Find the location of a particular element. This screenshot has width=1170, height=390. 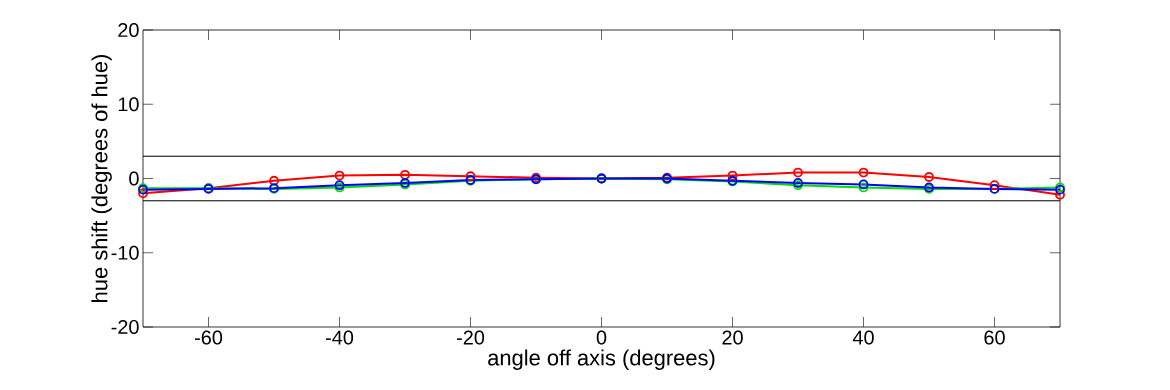

y-tick-label: 20 is located at coordinates (128, 30).